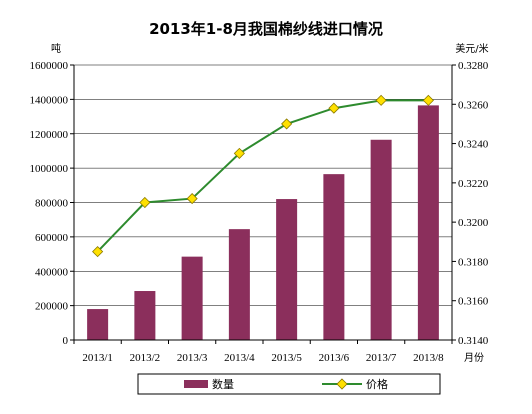 The width and height of the screenshot is (532, 414). What do you see at coordinates (66, 341) in the screenshot?
I see `left-tick-label: 0` at bounding box center [66, 341].